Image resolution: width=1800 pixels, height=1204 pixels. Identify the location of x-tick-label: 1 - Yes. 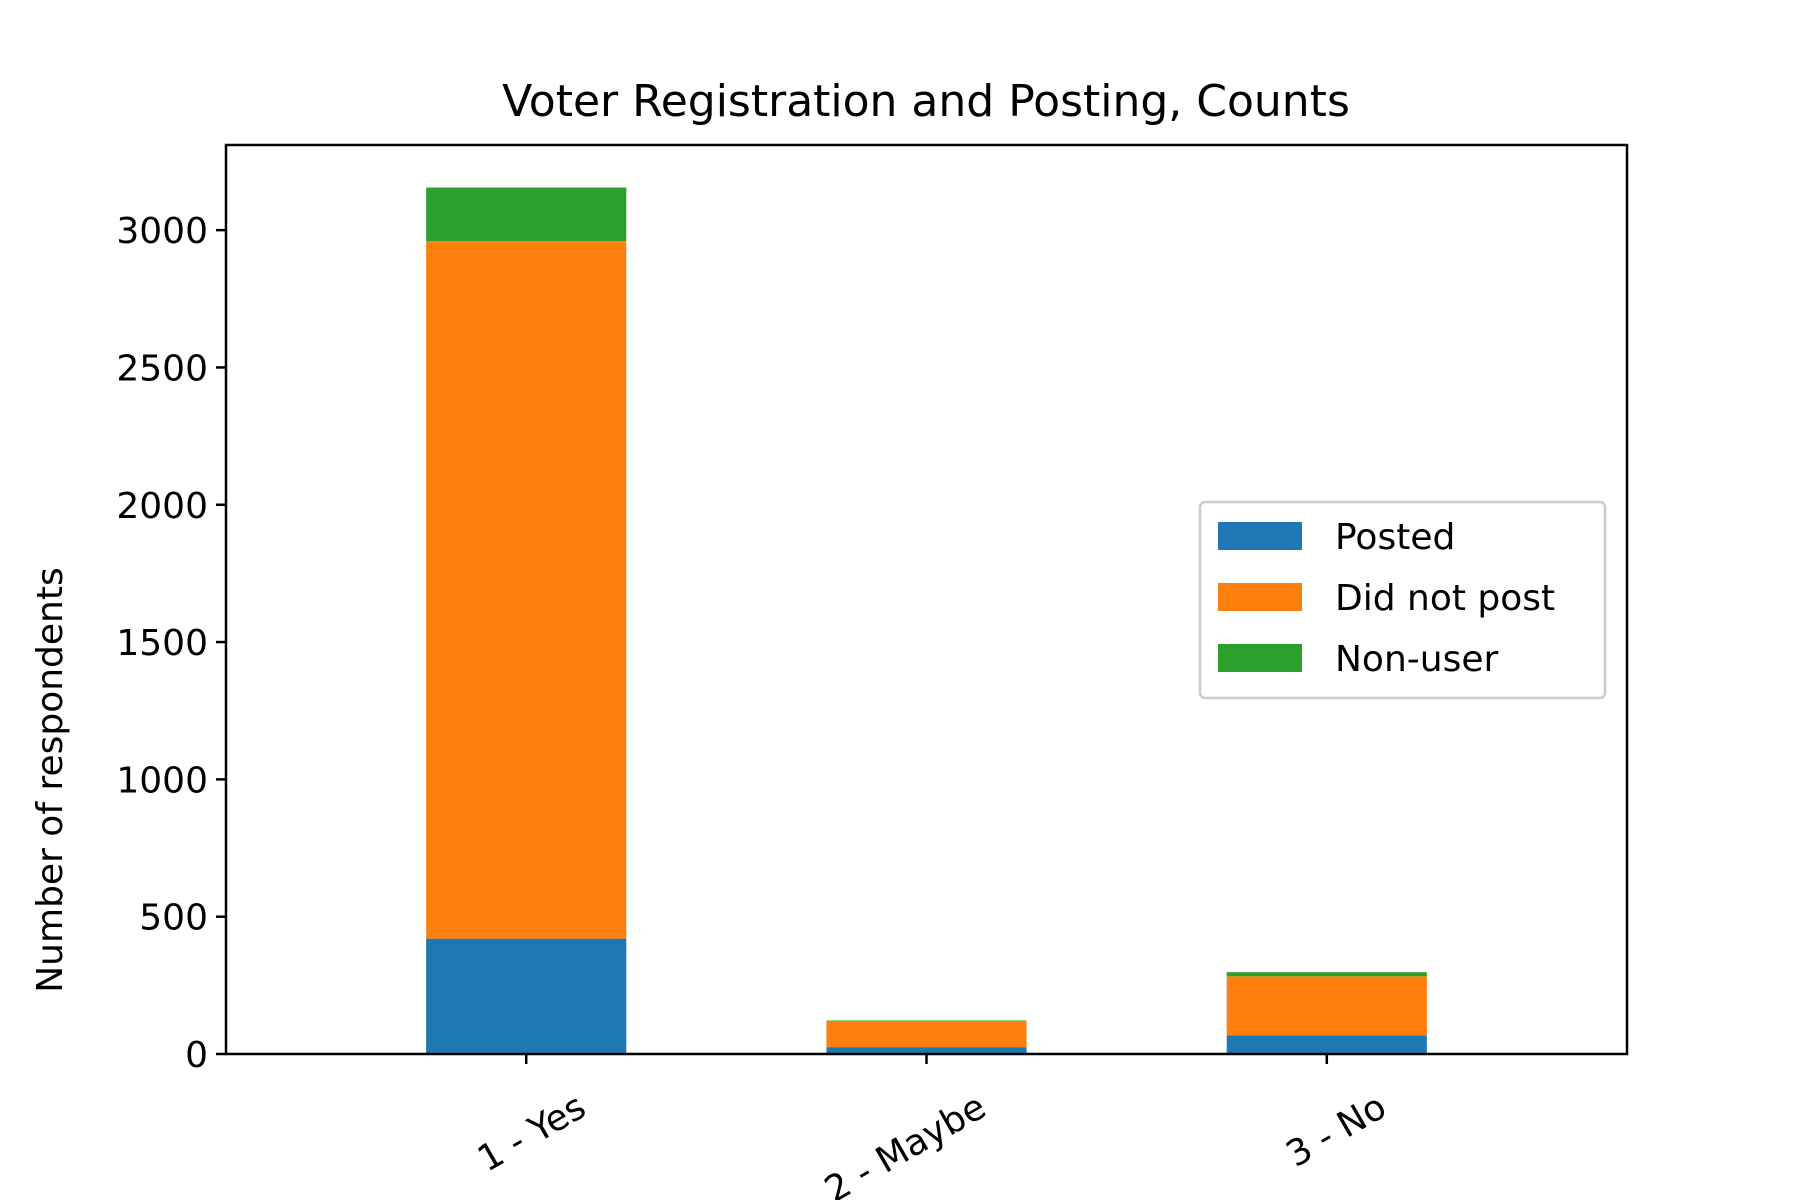
(532, 1133).